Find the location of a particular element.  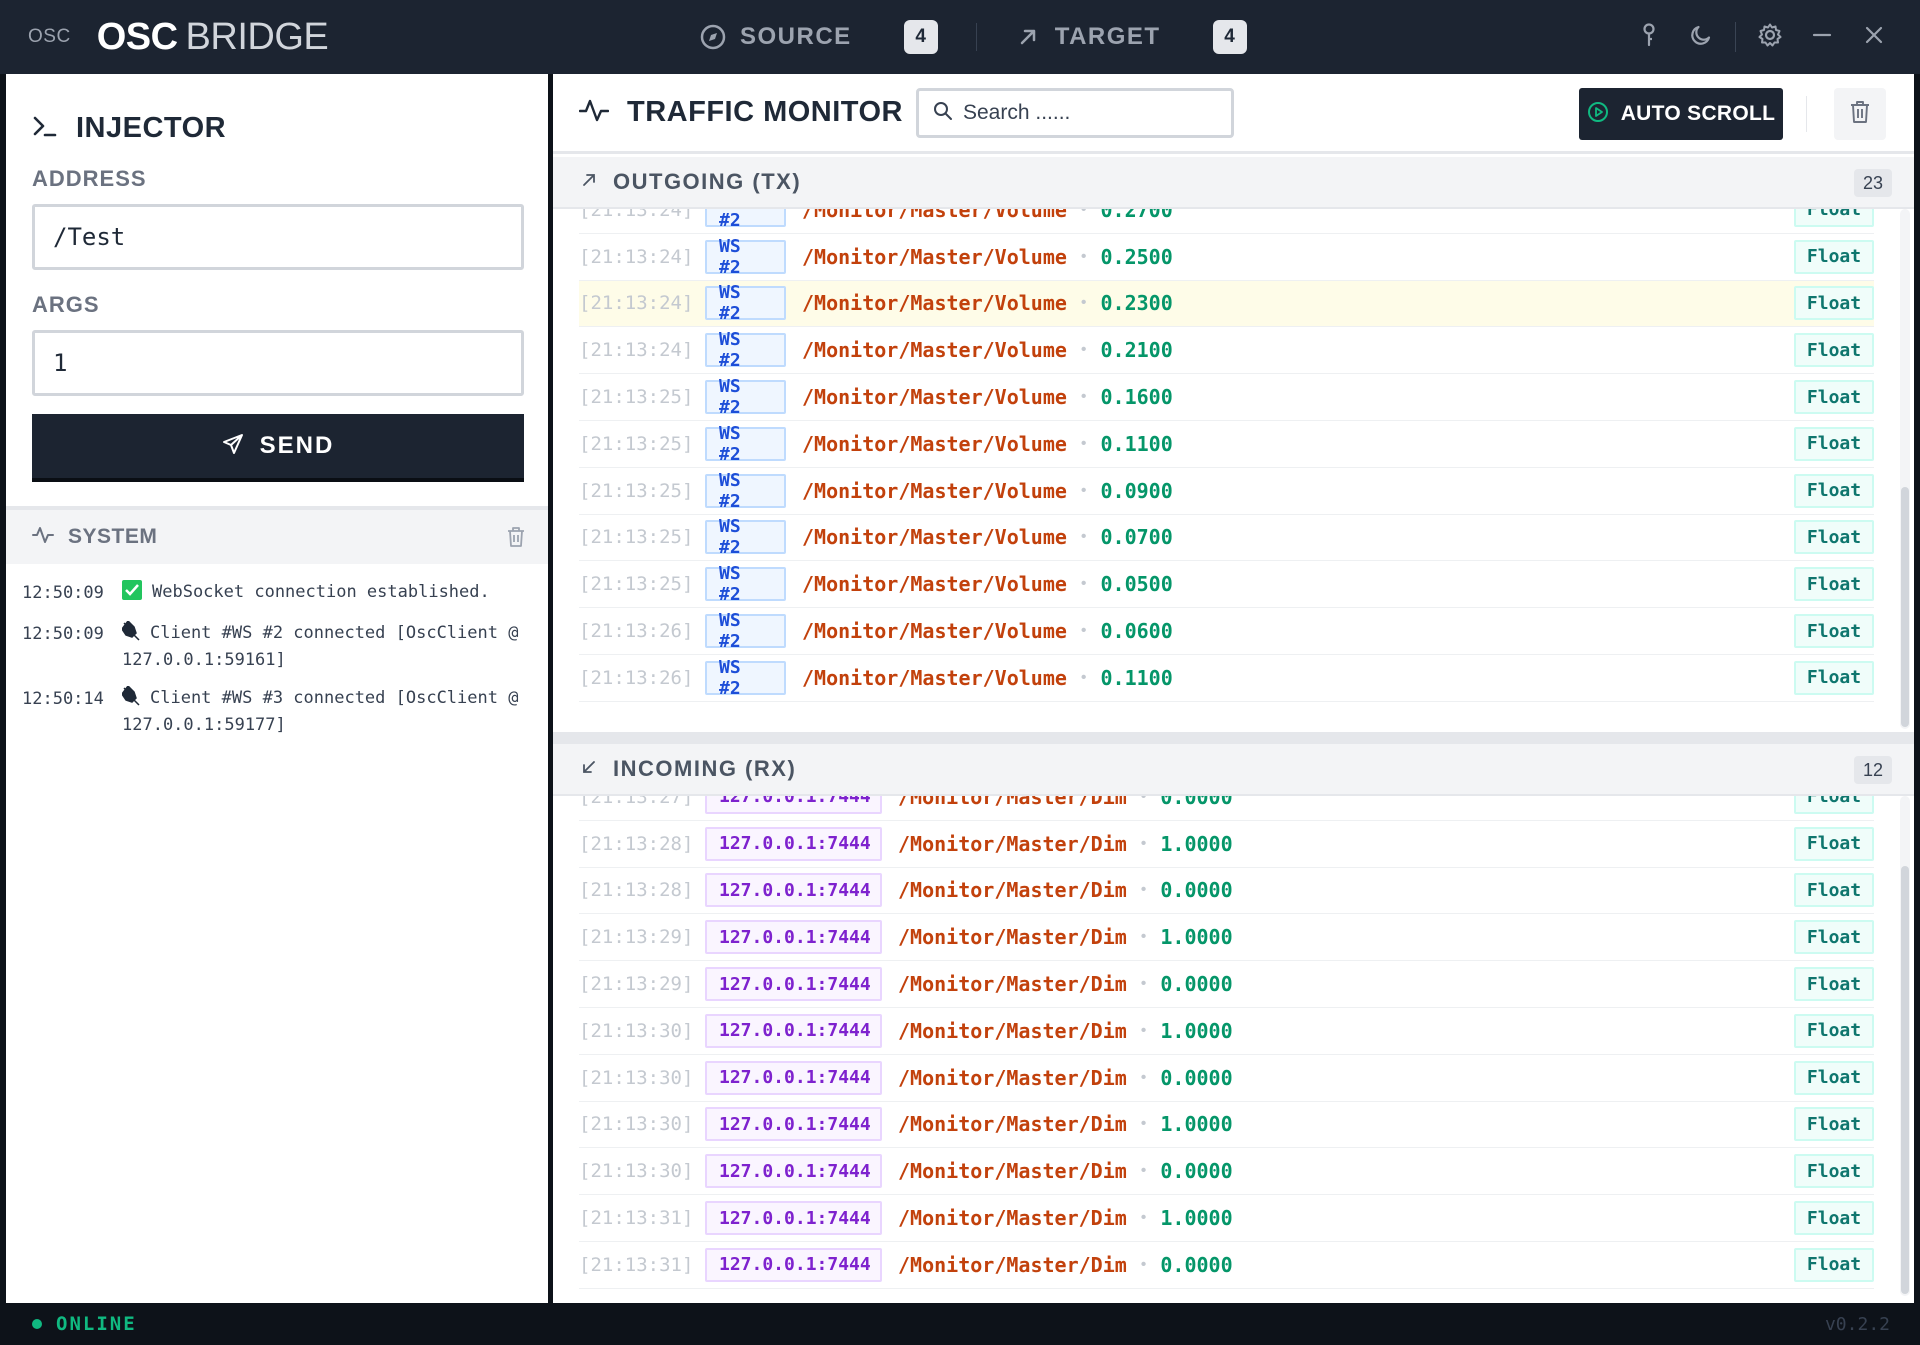

row-value: 1.0000 is located at coordinates (1196, 1218).